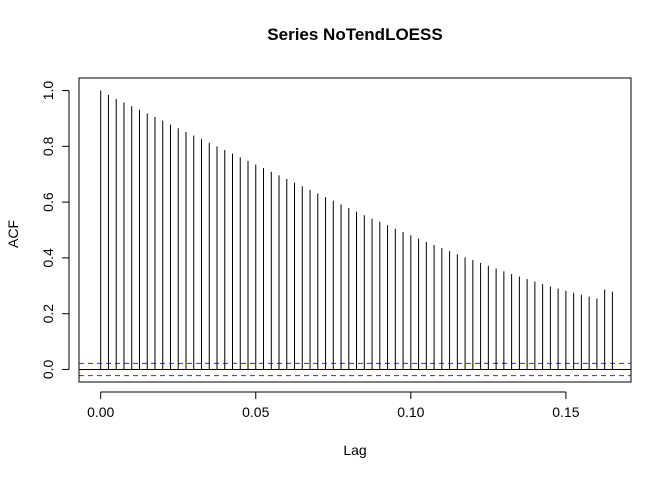  I want to click on x-axis: 0.00 0.05 0.10 0.15, so click(333, 405).